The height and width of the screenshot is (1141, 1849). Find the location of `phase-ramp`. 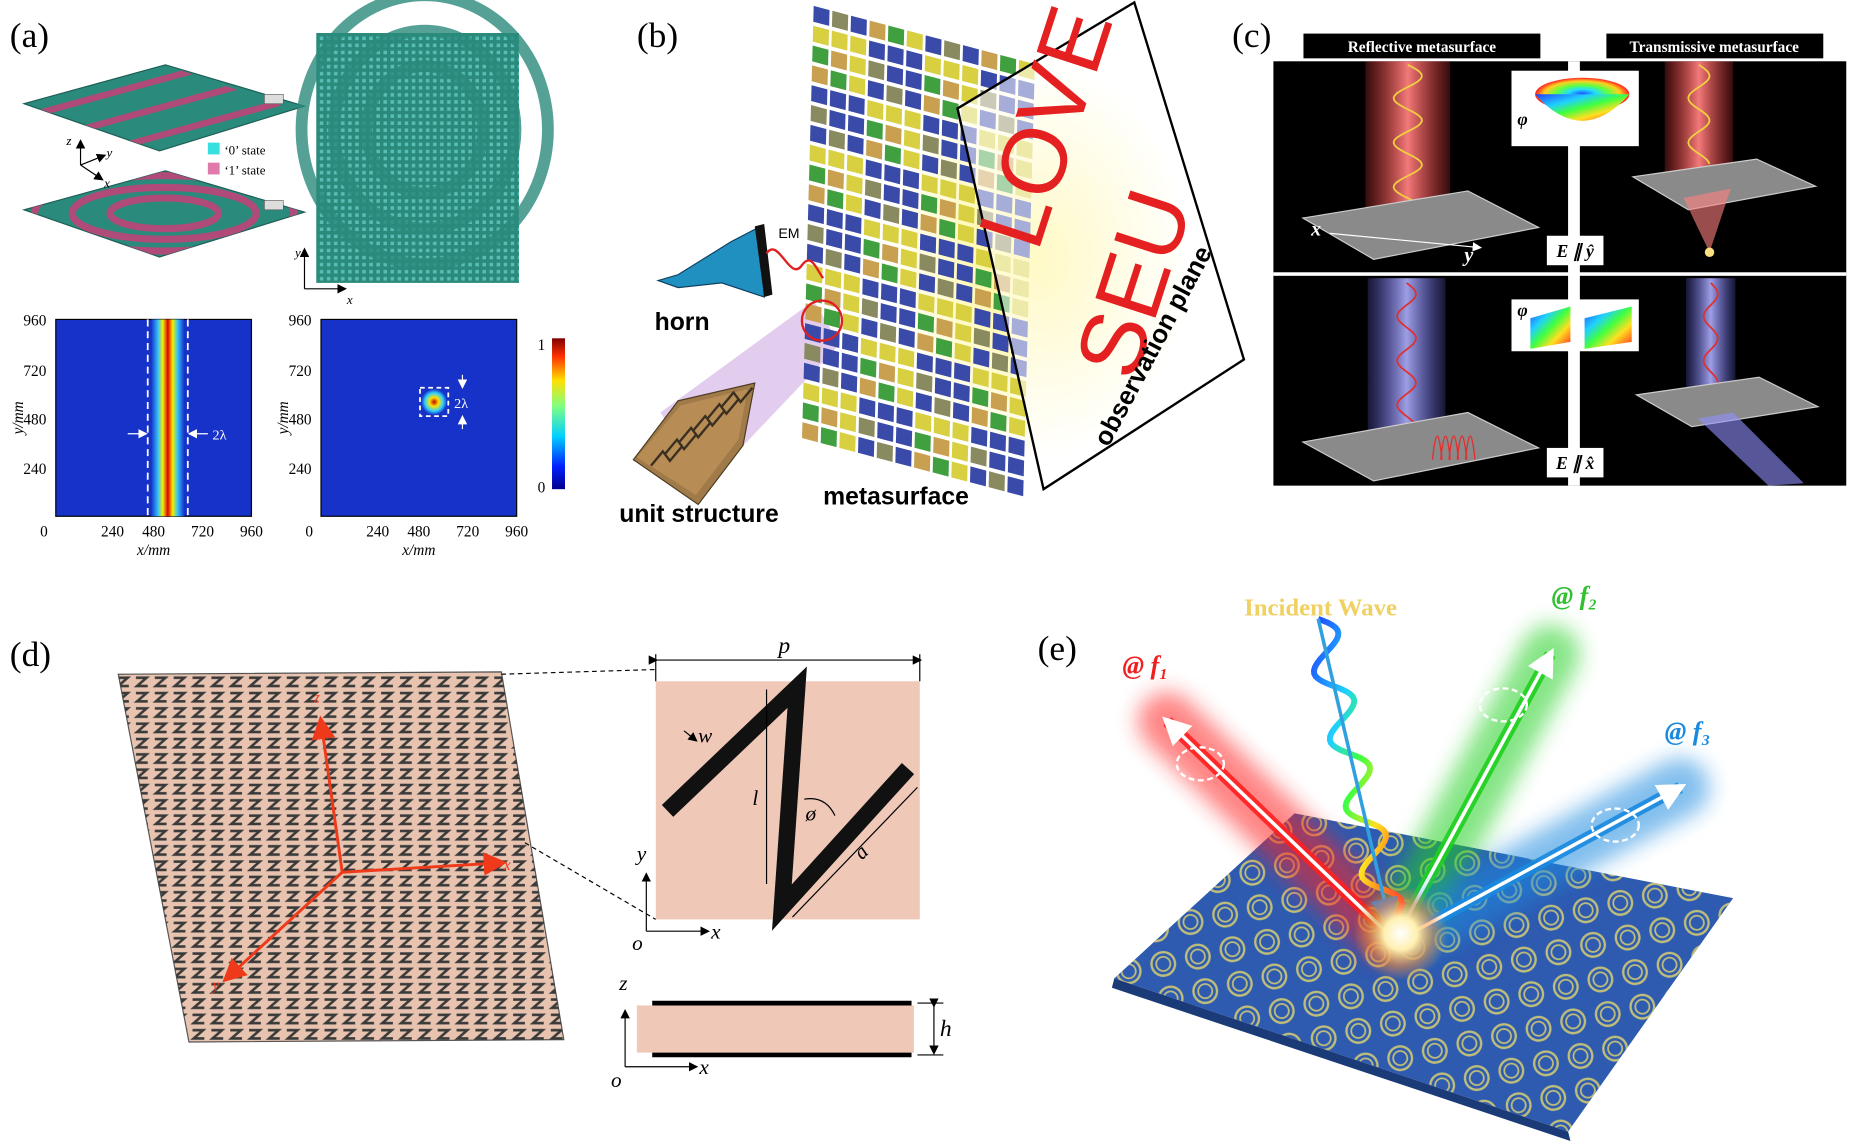

phase-ramp is located at coordinates (1608, 327).